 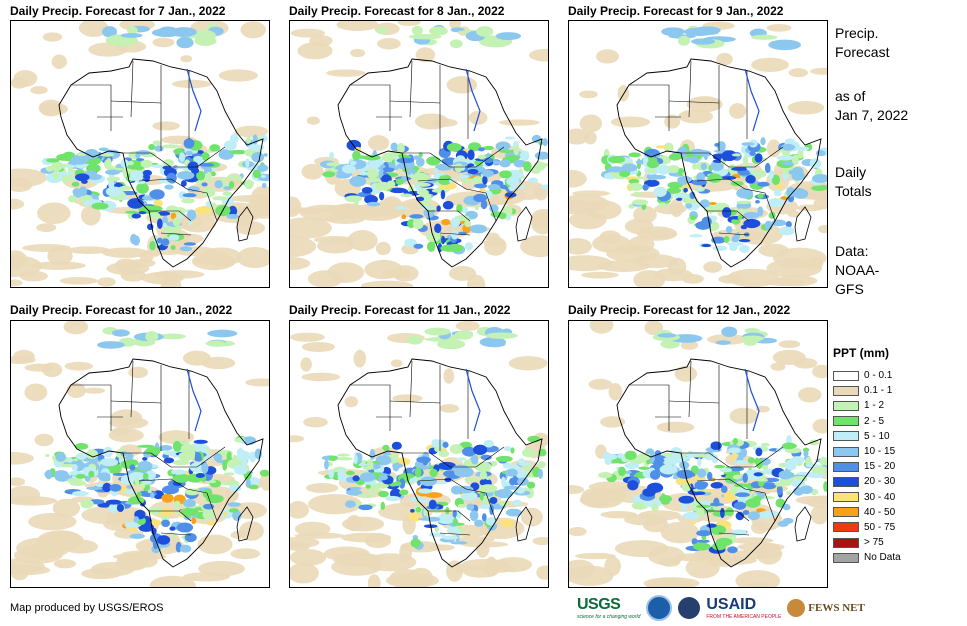 I want to click on map-canvas, so click(x=419, y=154).